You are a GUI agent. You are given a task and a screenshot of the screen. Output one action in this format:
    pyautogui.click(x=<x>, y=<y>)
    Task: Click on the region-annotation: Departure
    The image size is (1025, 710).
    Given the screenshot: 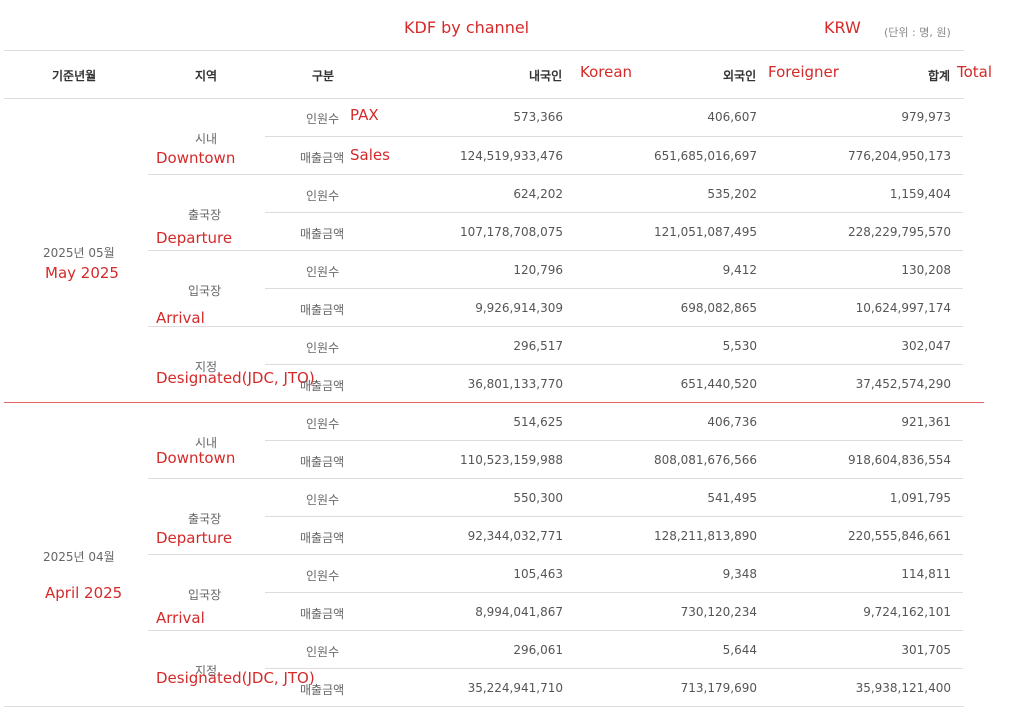 What is the action you would take?
    pyautogui.click(x=194, y=538)
    